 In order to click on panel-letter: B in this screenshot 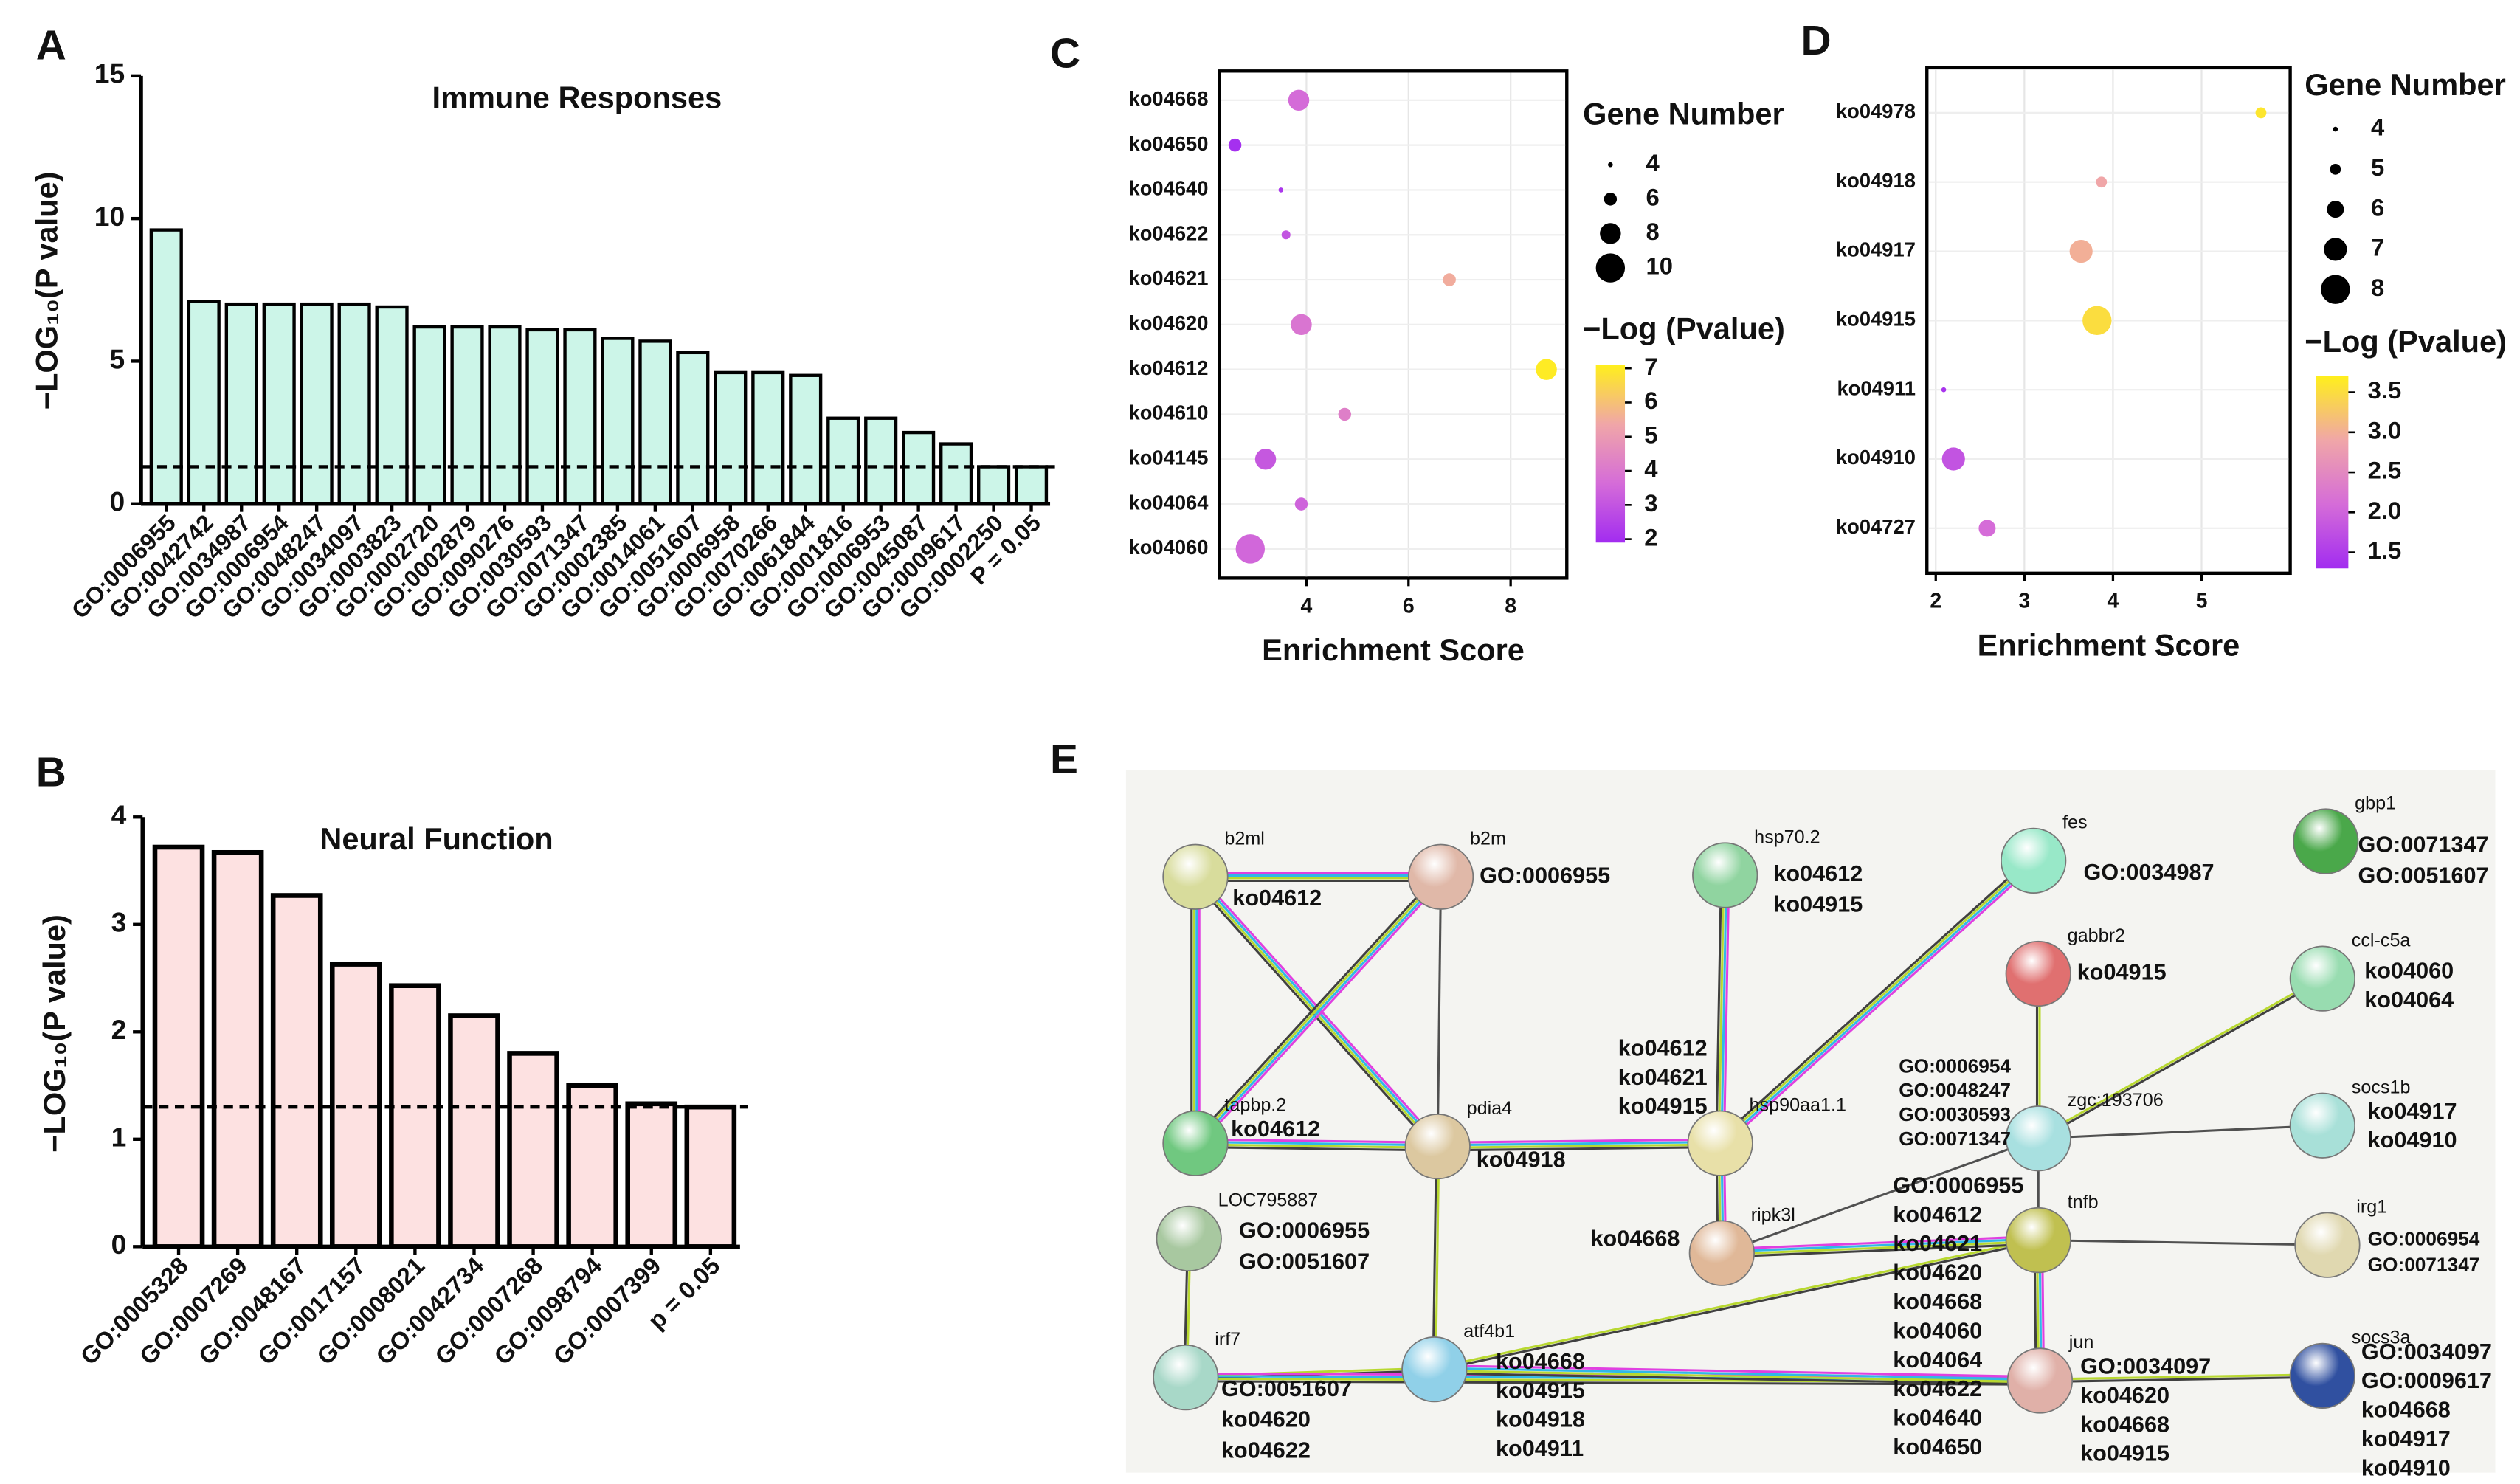, I will do `click(51, 772)`.